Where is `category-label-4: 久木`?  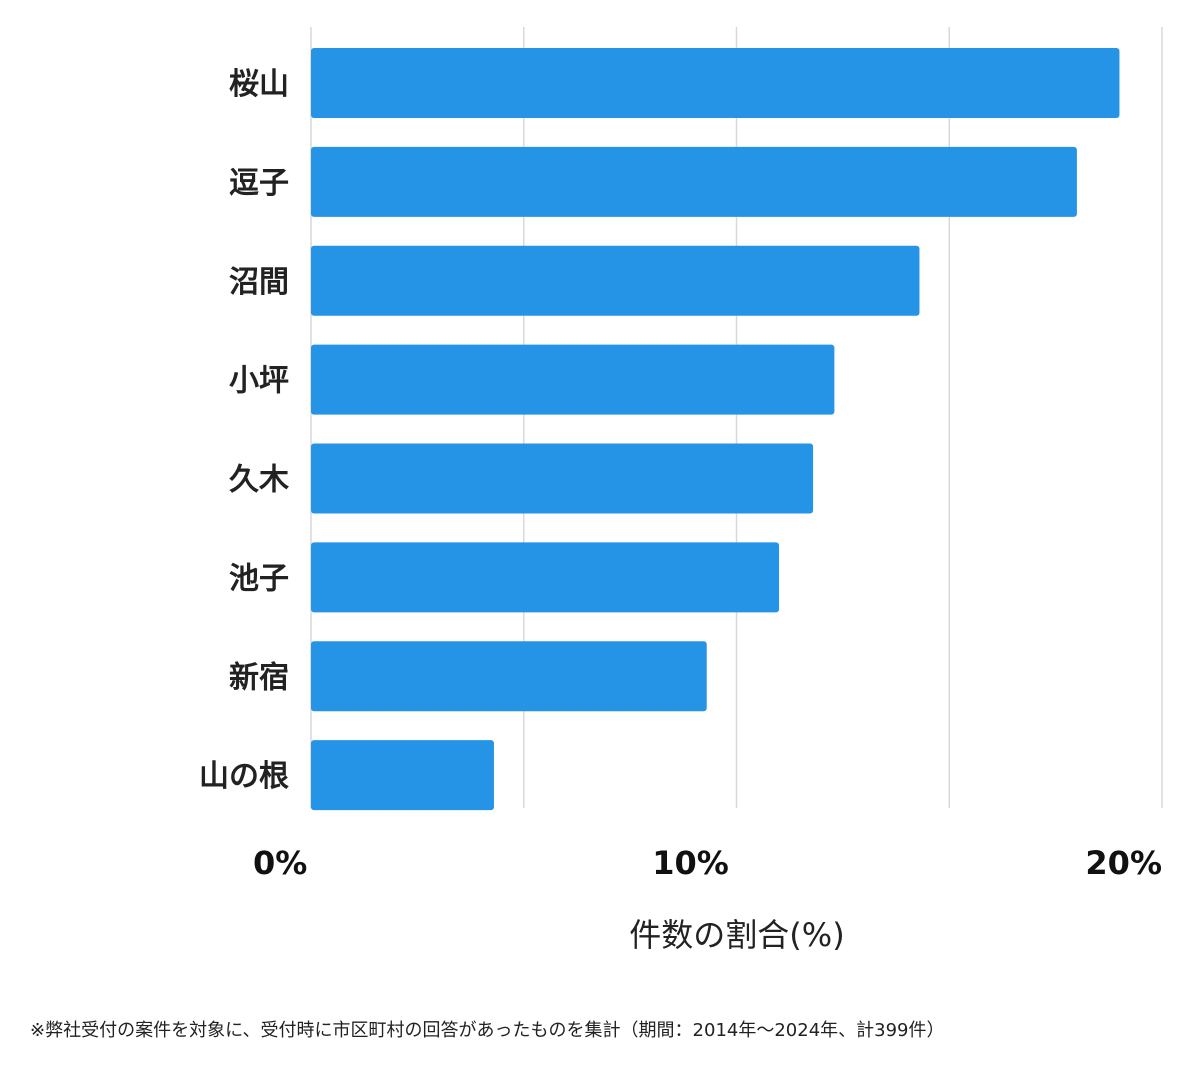 category-label-4: 久木 is located at coordinates (259, 480).